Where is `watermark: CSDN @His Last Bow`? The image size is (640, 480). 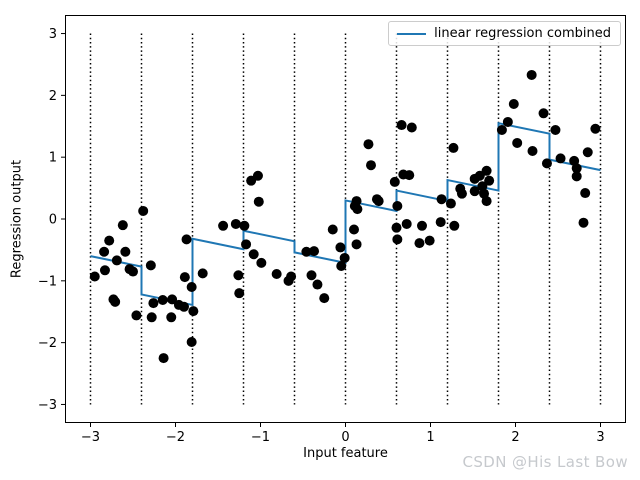 watermark: CSDN @His Last Bow is located at coordinates (545, 462).